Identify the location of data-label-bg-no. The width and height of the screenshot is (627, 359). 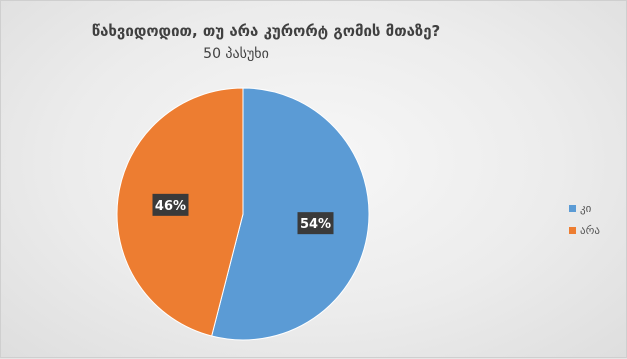
(170, 204).